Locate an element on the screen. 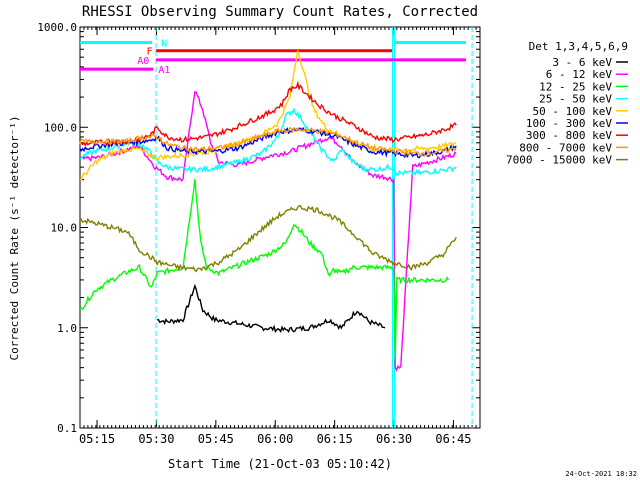 The width and height of the screenshot is (640, 480). state-label-a1: A1 is located at coordinates (164, 70).